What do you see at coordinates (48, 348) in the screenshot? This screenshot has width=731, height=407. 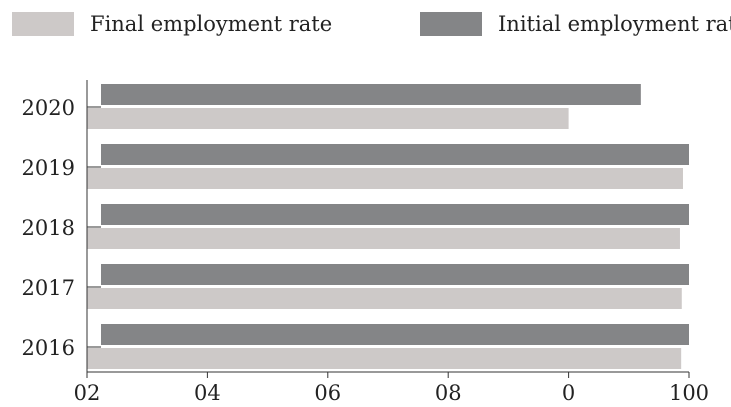 I see `y-tick-label-2016: 2016` at bounding box center [48, 348].